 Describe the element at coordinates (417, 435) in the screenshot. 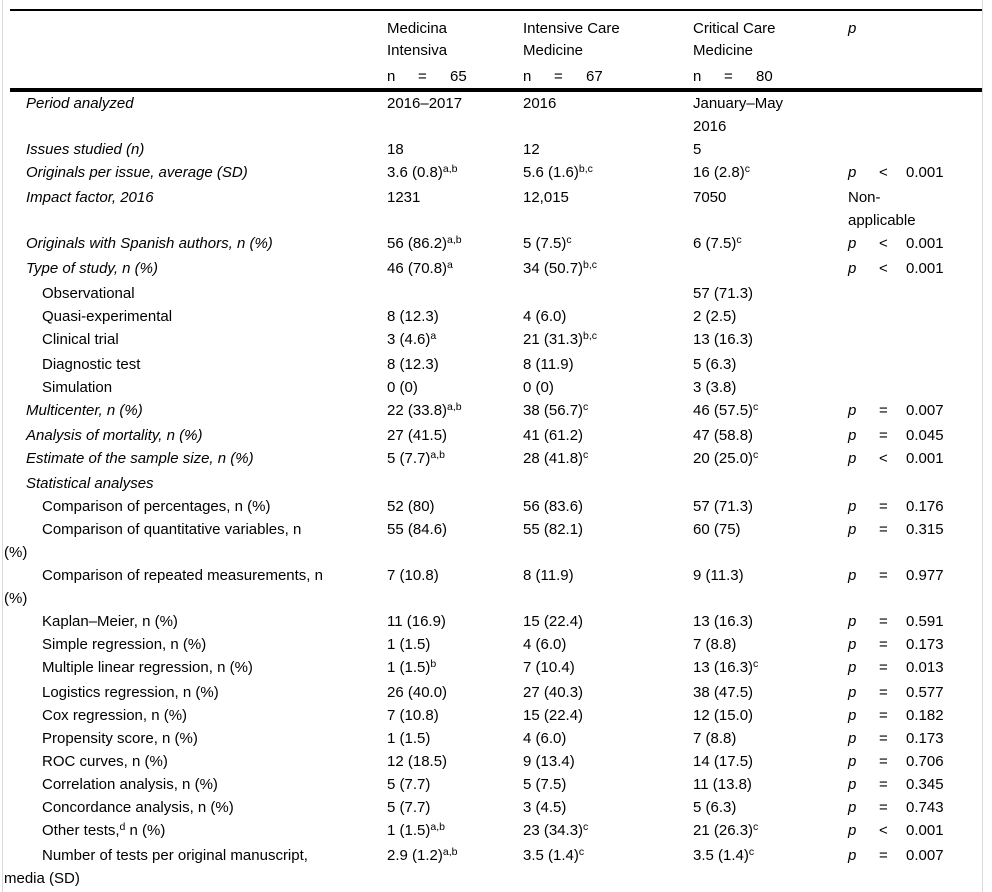

I see `cell-medicina-intensiva: 27 (41.5)` at that location.